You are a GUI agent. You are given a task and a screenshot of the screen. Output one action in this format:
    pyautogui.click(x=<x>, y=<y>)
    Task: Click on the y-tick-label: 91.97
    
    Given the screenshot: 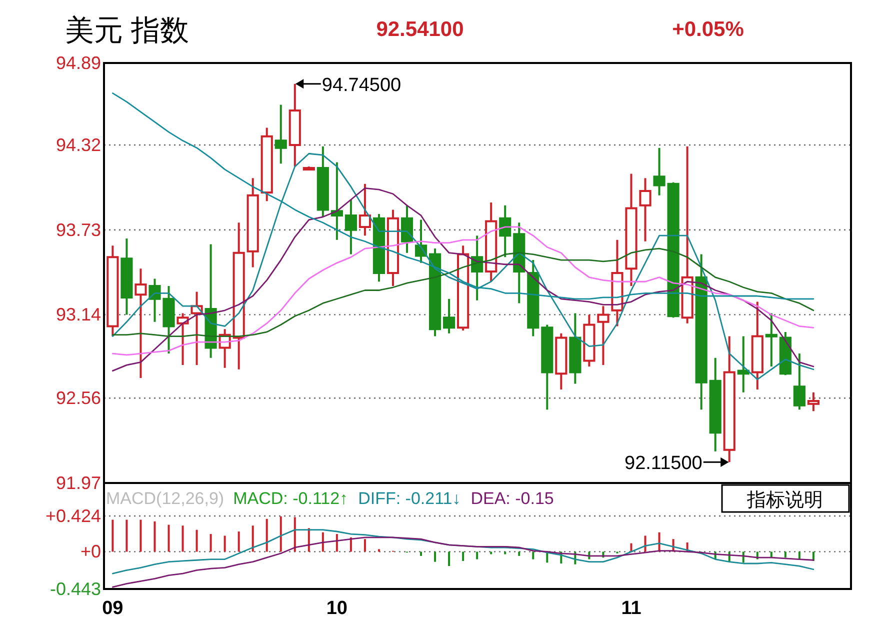 What is the action you would take?
    pyautogui.click(x=78, y=483)
    